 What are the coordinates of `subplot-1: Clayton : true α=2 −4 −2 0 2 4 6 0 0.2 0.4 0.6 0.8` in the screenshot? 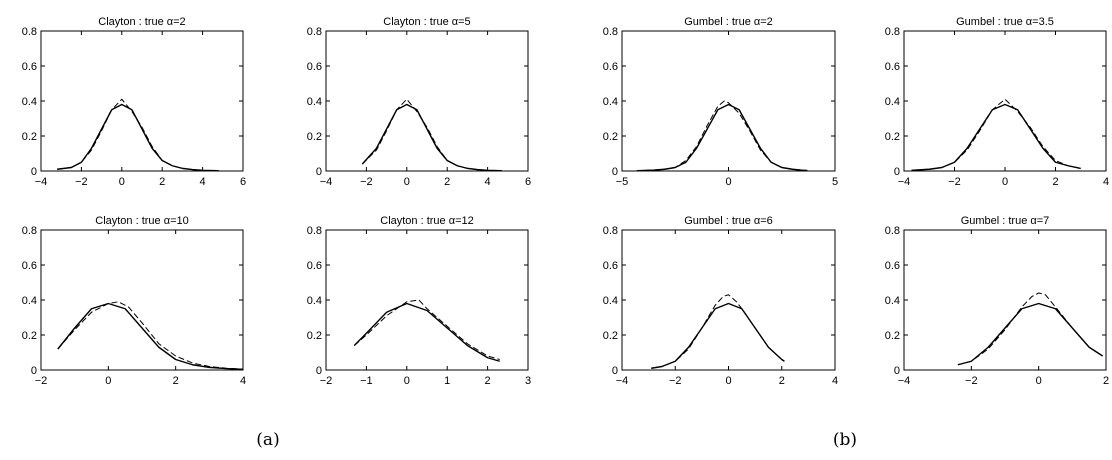 It's located at (134, 102).